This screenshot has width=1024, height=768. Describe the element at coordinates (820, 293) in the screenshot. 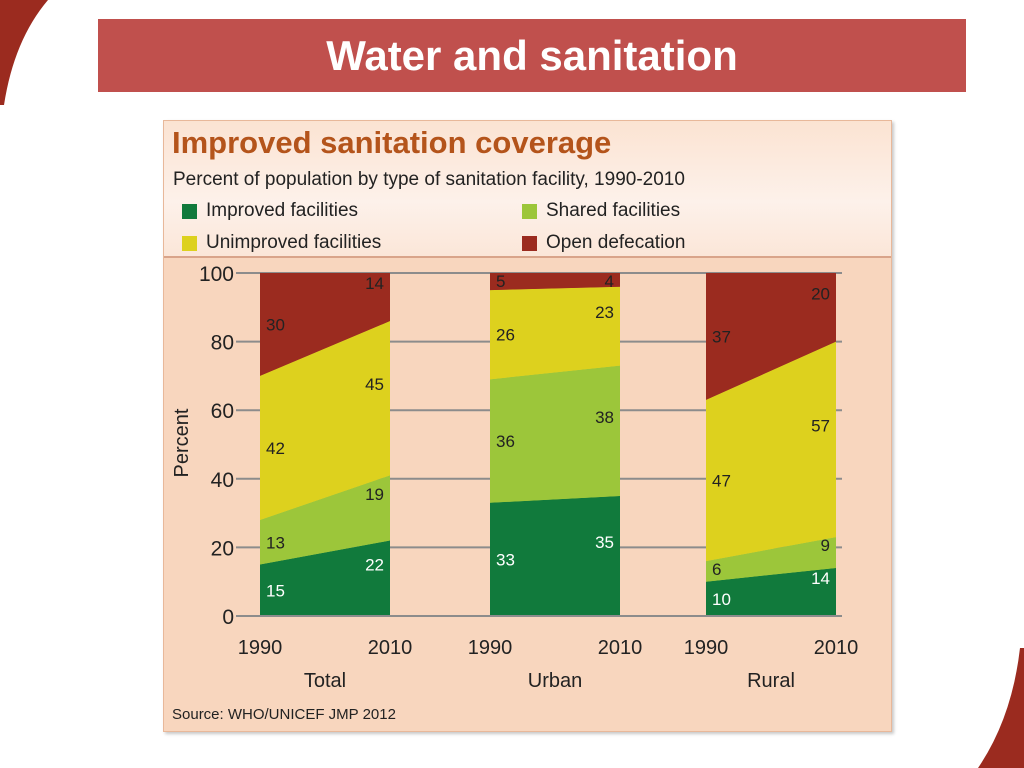

I see `data-label-rural-2010-open: 20` at that location.